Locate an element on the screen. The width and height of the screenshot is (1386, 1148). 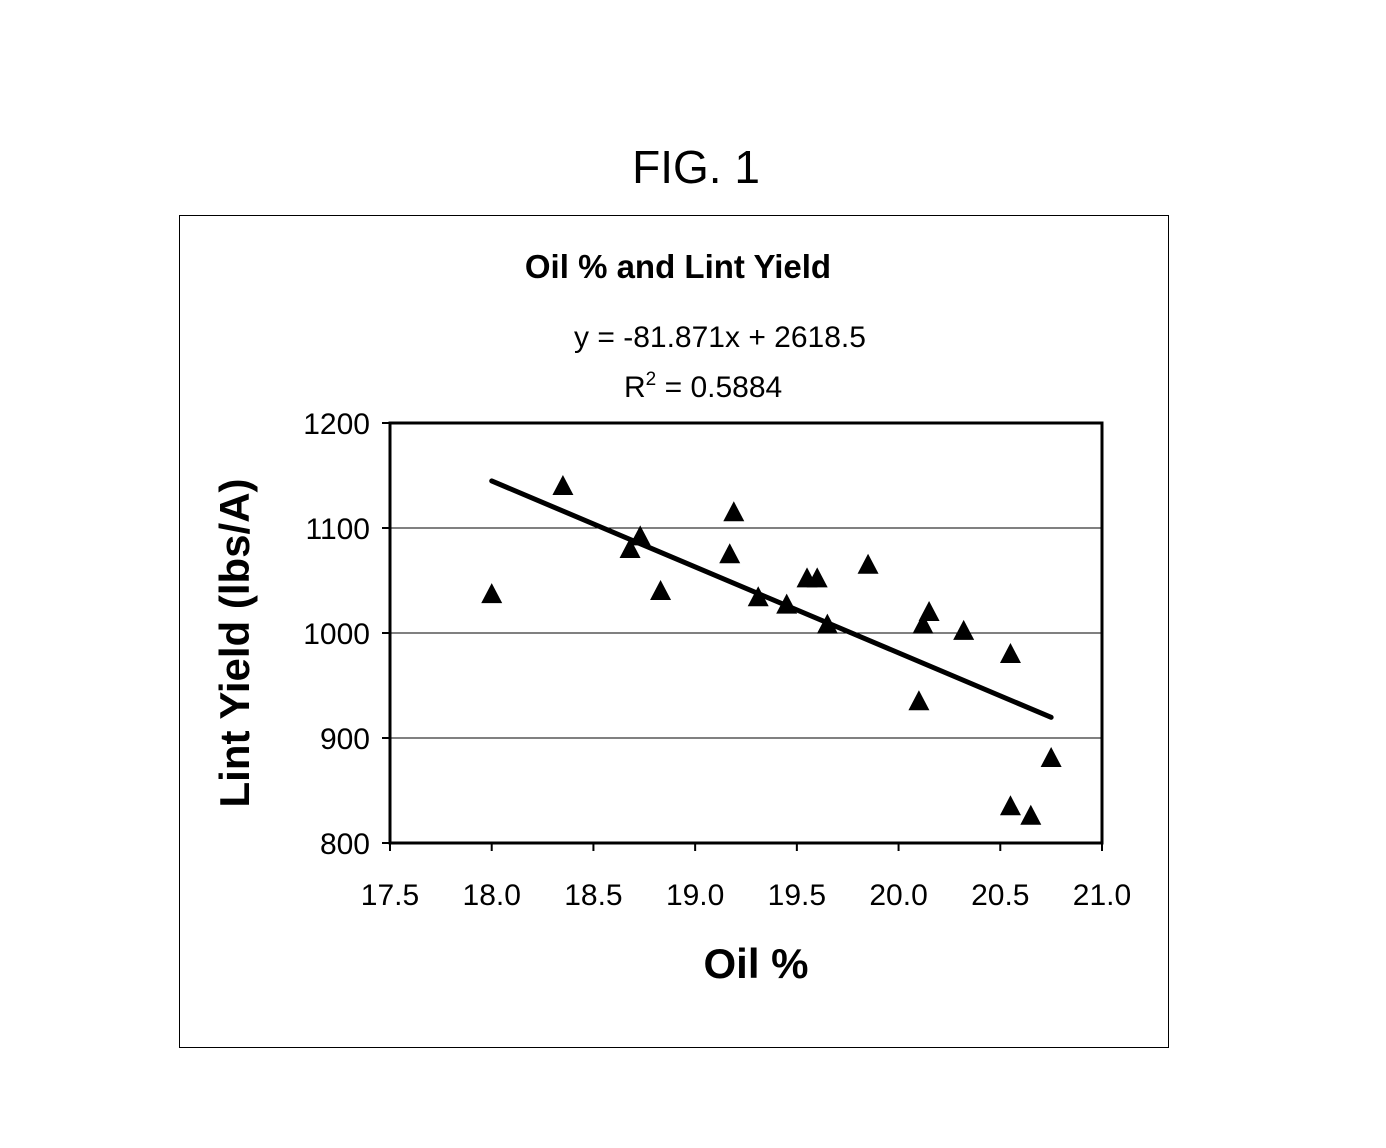
r-squared-label: R2 = 0.5884 is located at coordinates (703, 386).